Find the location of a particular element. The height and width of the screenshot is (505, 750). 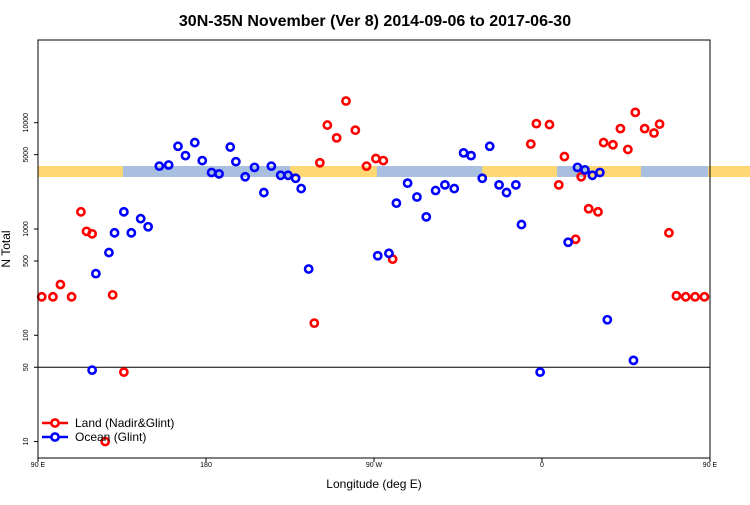

legend-label: Ocean (Glint) is located at coordinates (110, 437).